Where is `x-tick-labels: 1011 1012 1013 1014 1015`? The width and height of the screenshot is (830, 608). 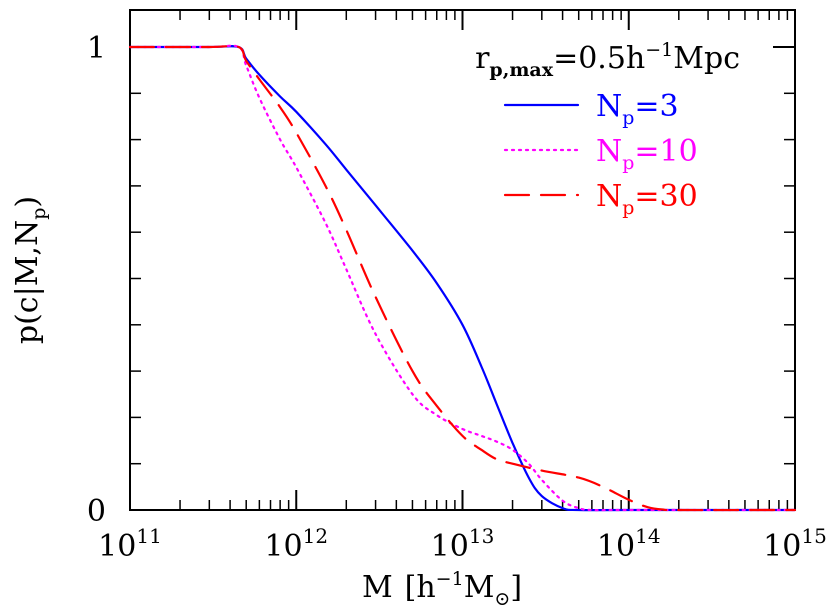 x-tick-labels: 1011 1012 1013 1014 1015 is located at coordinates (462, 544).